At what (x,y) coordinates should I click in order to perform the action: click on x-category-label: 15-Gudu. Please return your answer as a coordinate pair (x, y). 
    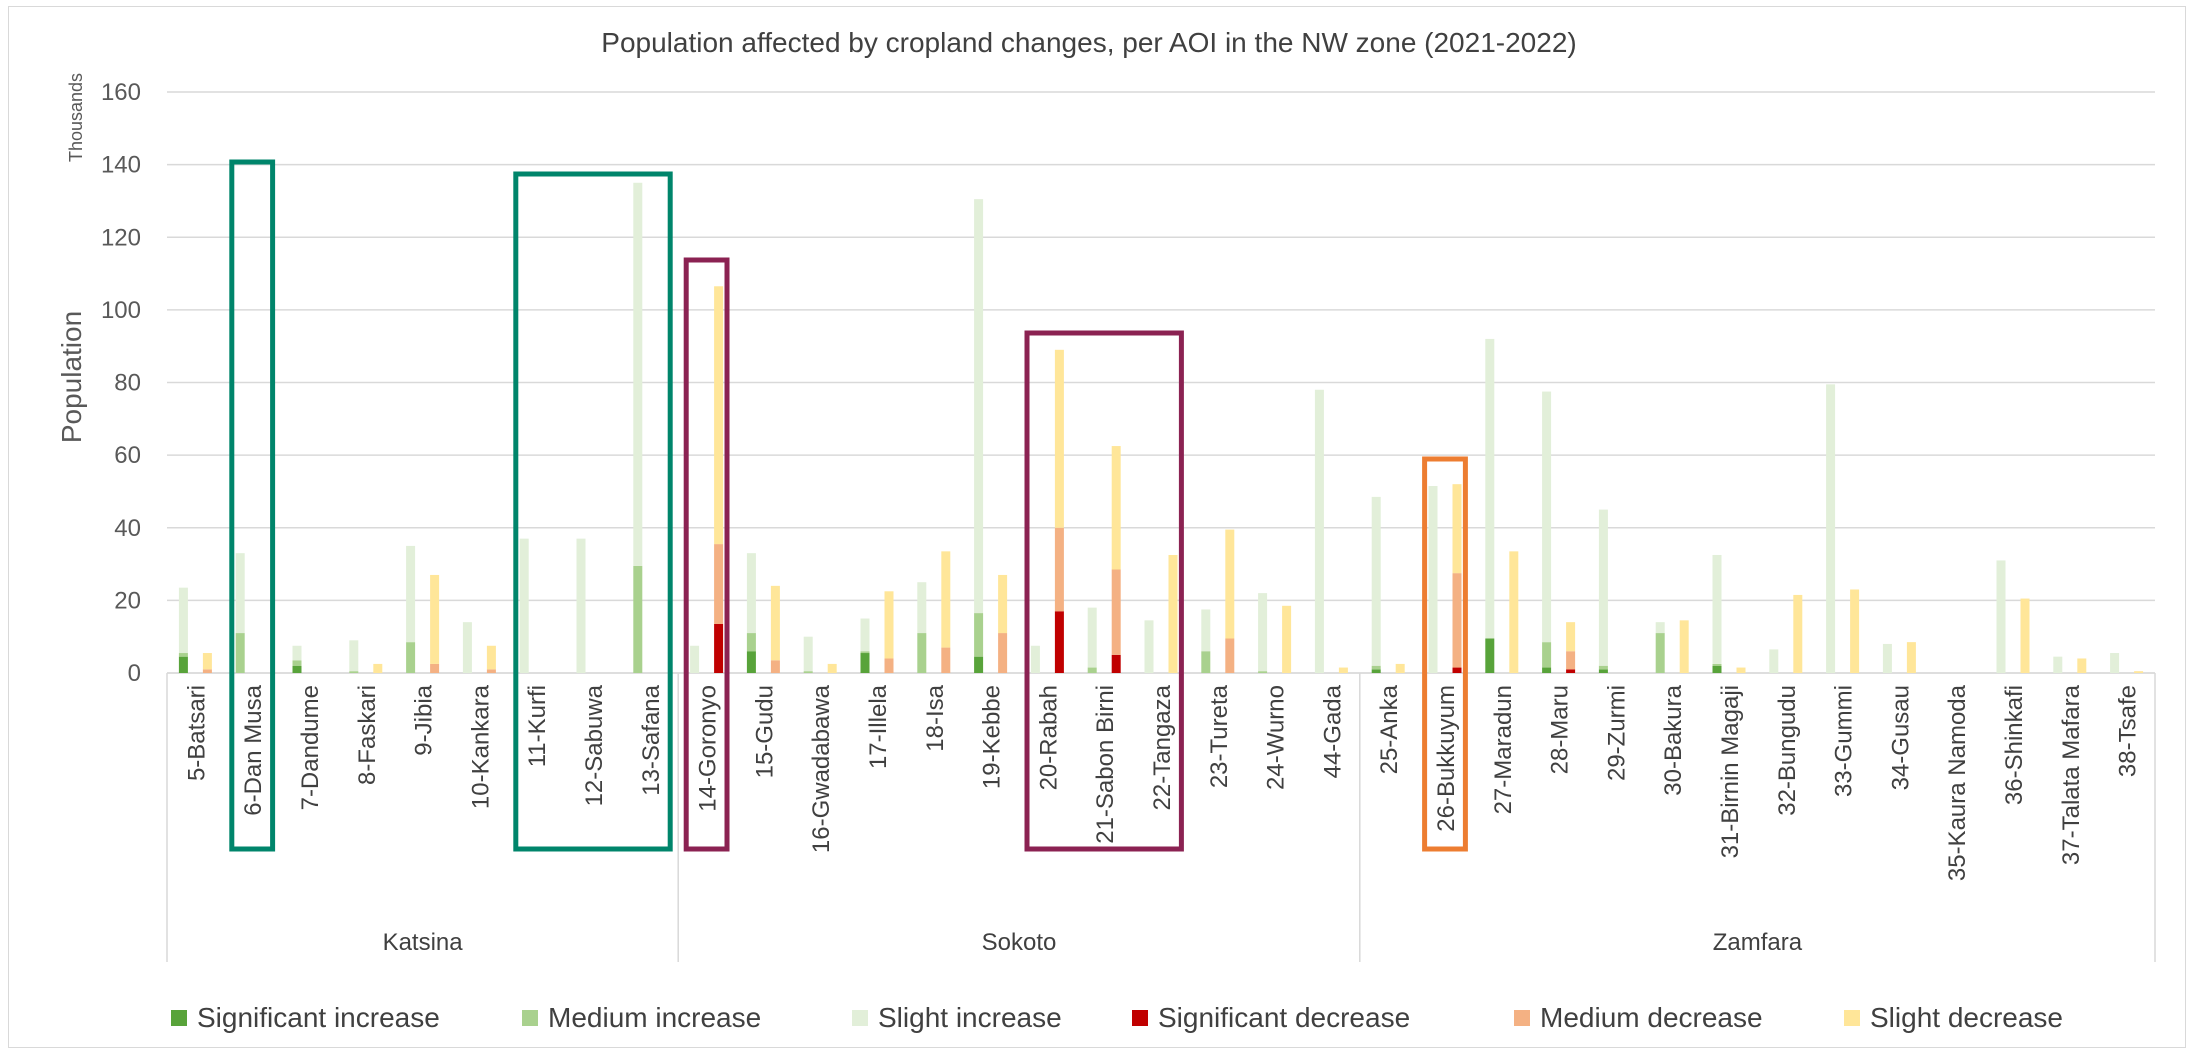
    Looking at the image, I should click on (764, 731).